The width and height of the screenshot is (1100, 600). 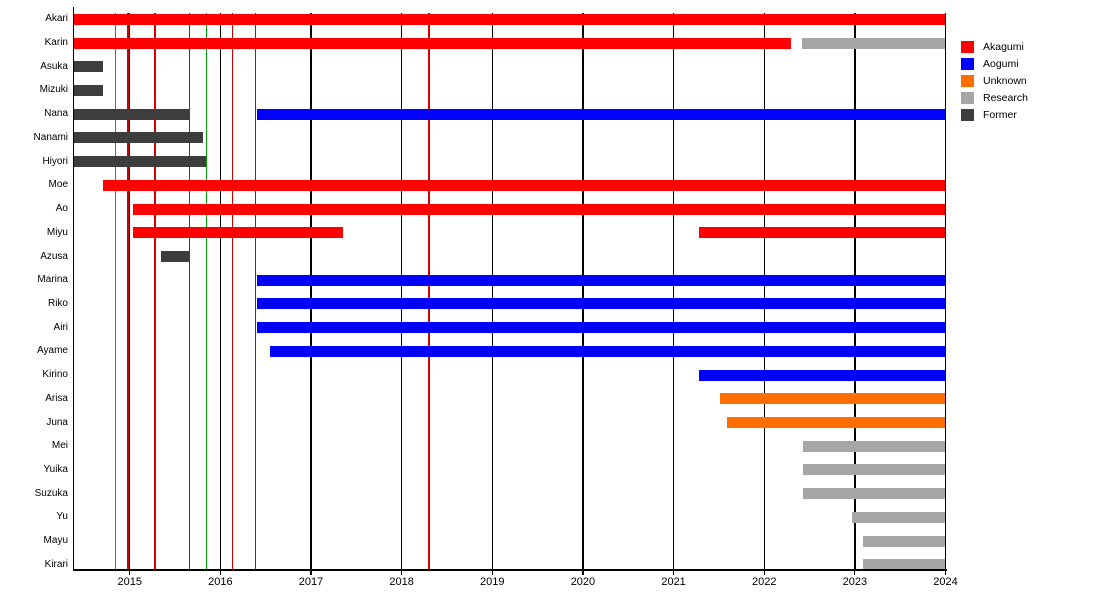 I want to click on legend-label: Research, so click(x=1005, y=97).